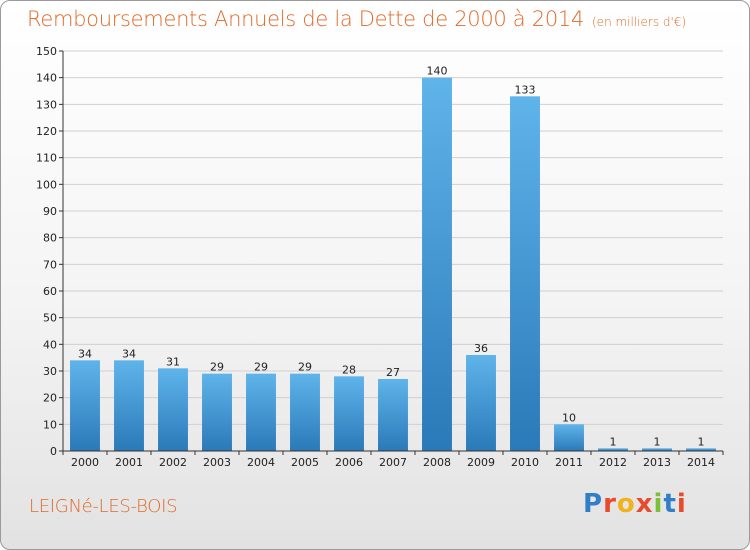 Image resolution: width=750 pixels, height=550 pixels. I want to click on x-tick-label: 2007, so click(393, 462).